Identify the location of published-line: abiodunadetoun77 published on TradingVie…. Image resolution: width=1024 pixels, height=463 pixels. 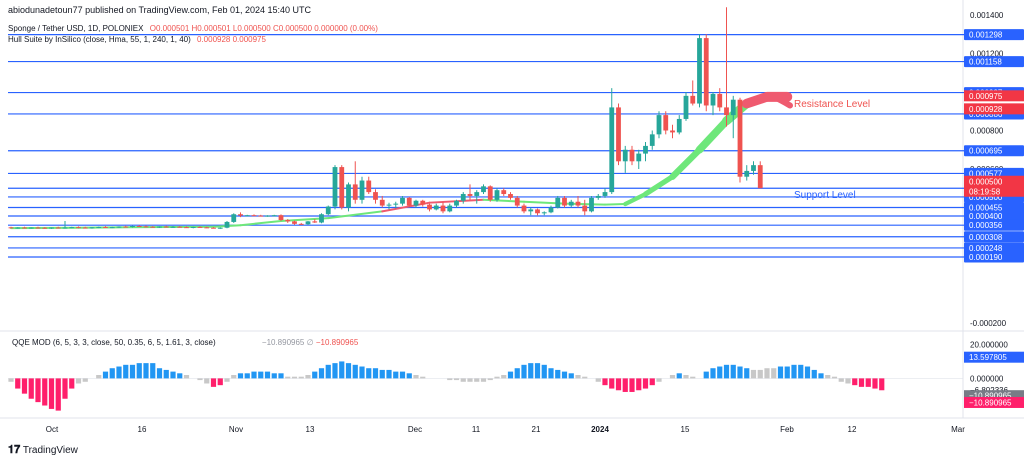
(160, 10).